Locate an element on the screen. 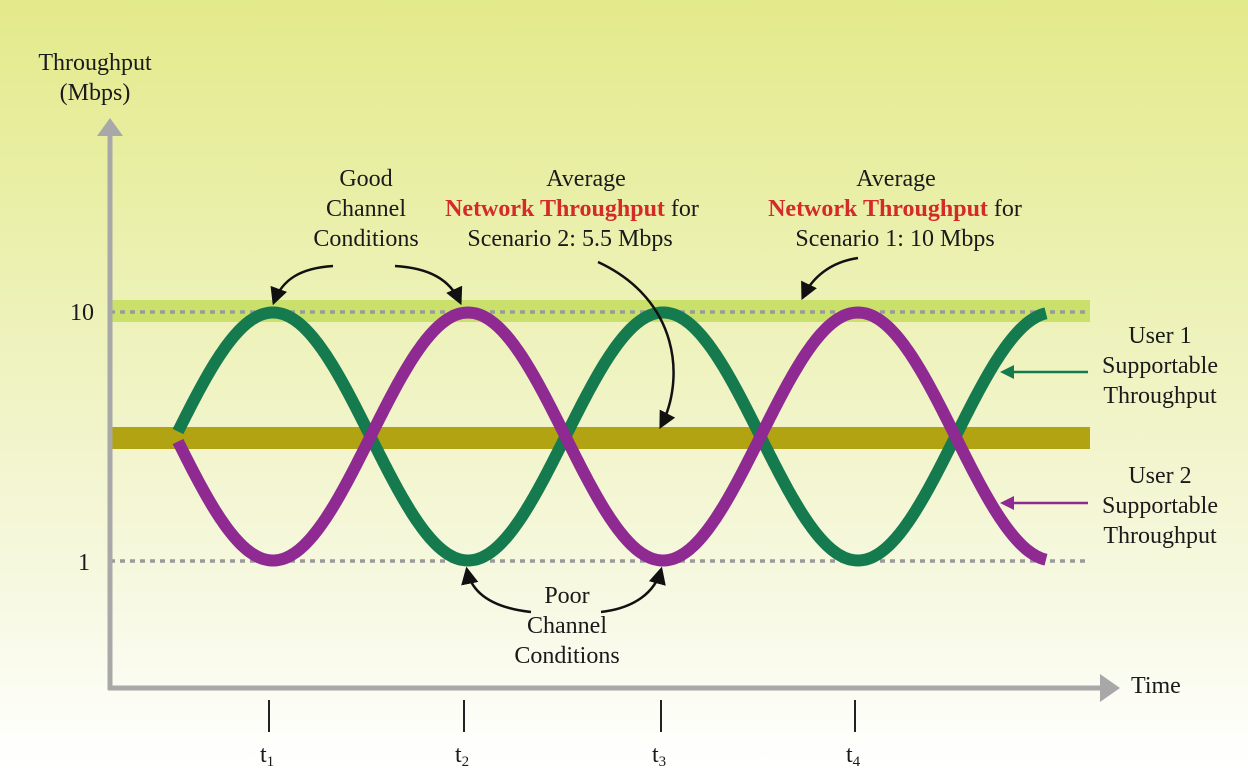 The image size is (1248, 768). good-conditions-label-line1: Good is located at coordinates (365, 179).